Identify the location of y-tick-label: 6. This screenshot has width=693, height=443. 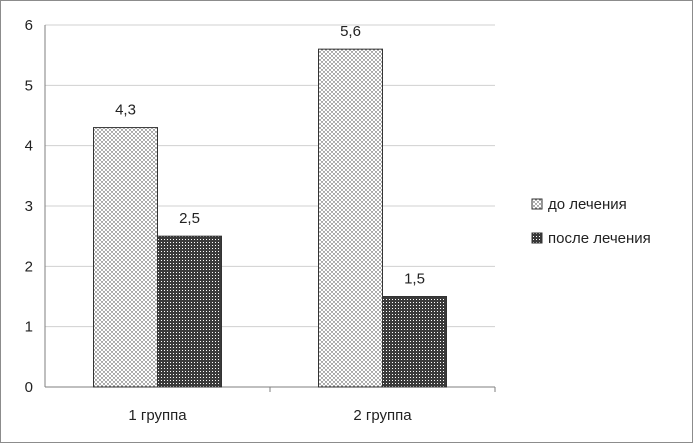
(29, 25).